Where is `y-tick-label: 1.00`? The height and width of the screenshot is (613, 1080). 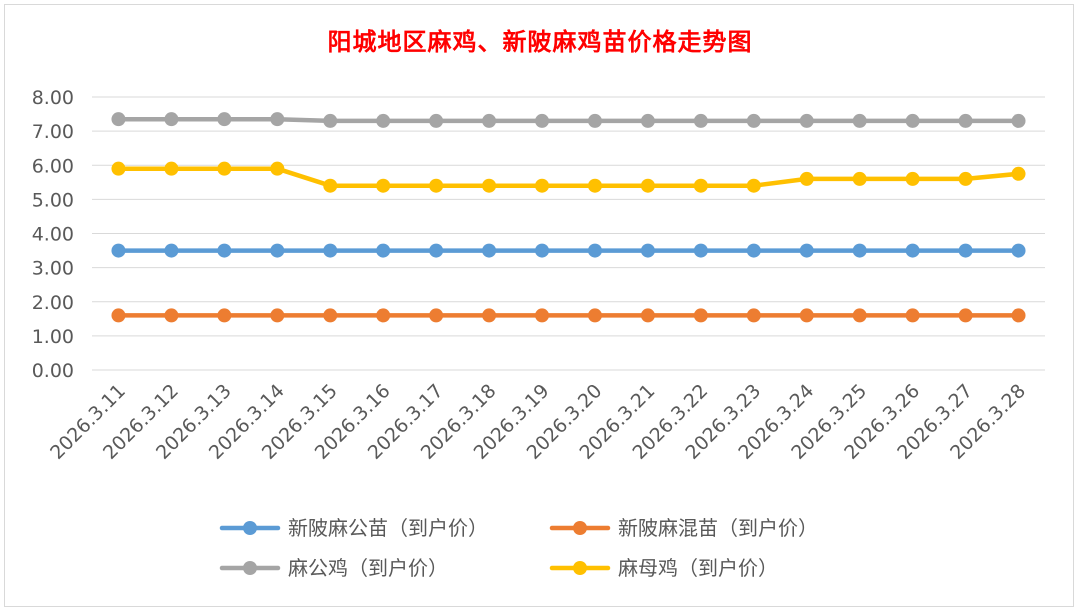 y-tick-label: 1.00 is located at coordinates (53, 337).